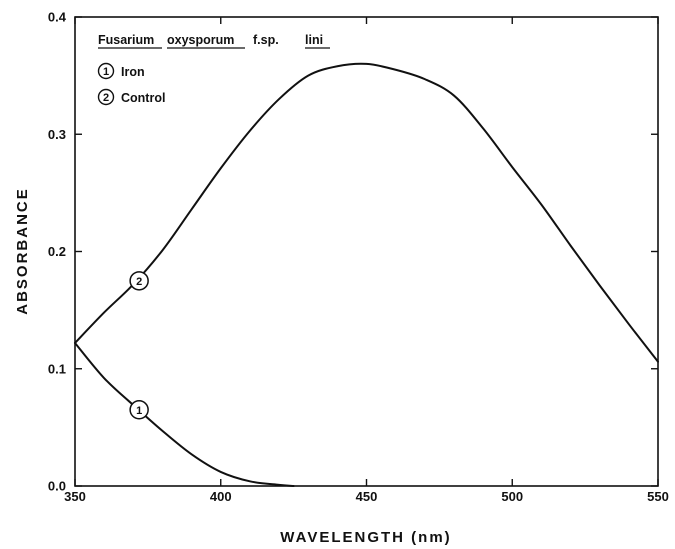  Describe the element at coordinates (266, 40) in the screenshot. I see `title-word-fsp: f.sp.` at that location.